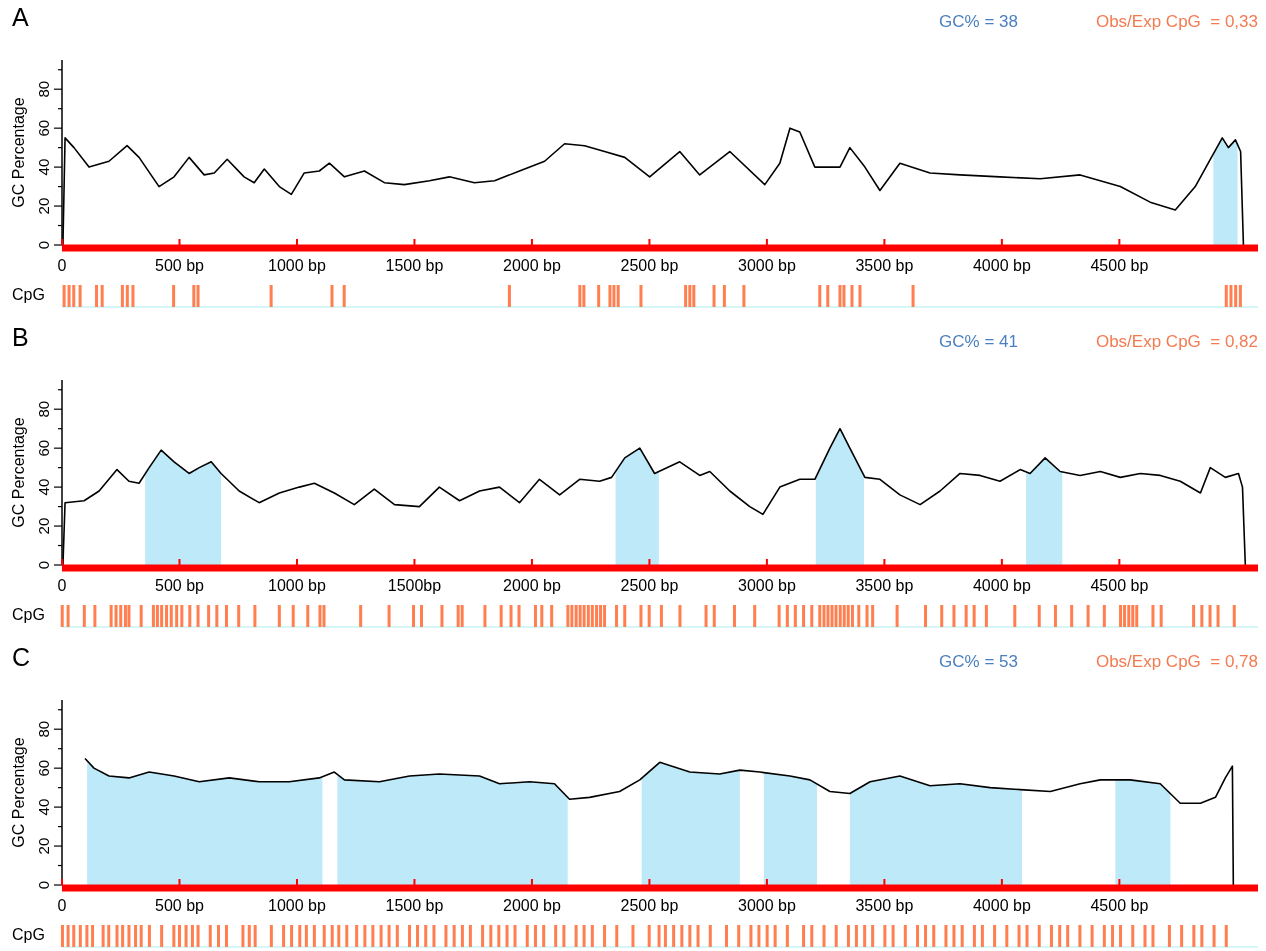  Describe the element at coordinates (20, 337) in the screenshot. I see `chart-title: B` at that location.